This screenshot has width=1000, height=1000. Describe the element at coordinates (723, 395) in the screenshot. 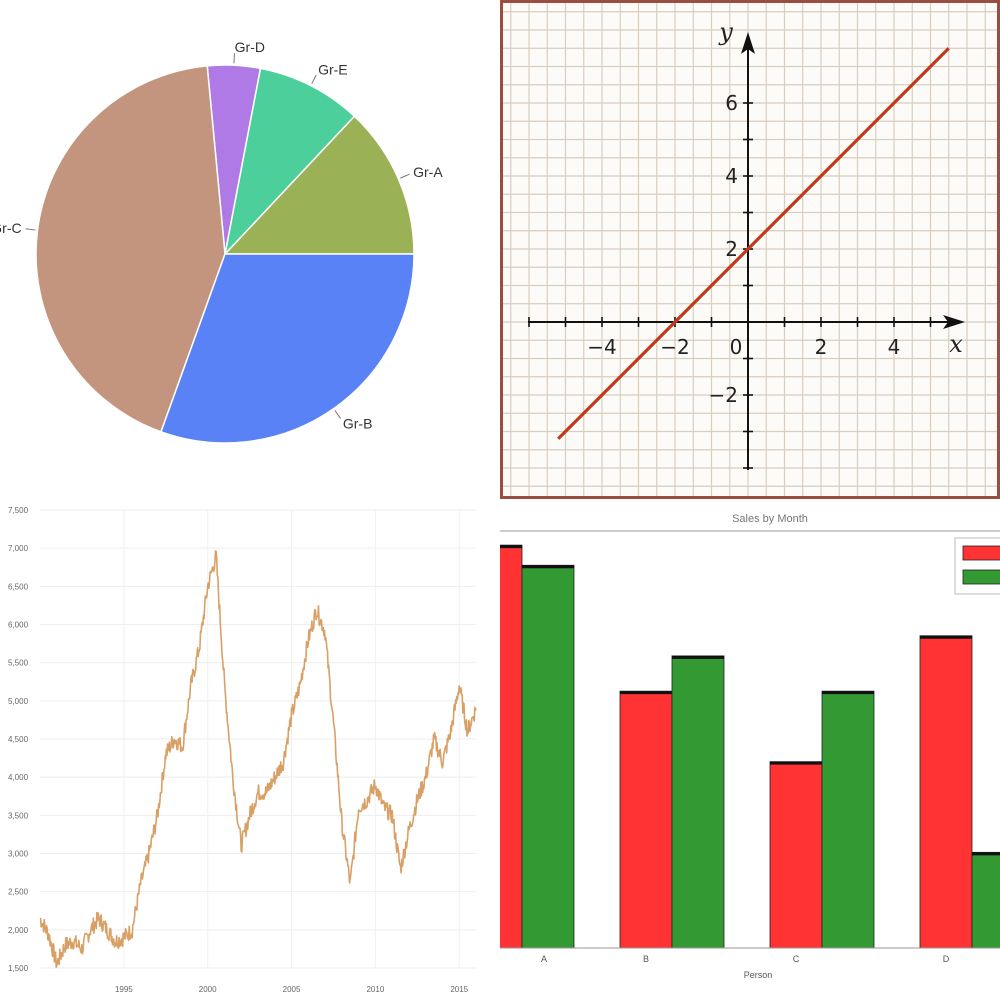

I see `y-tick-label: −2` at that location.